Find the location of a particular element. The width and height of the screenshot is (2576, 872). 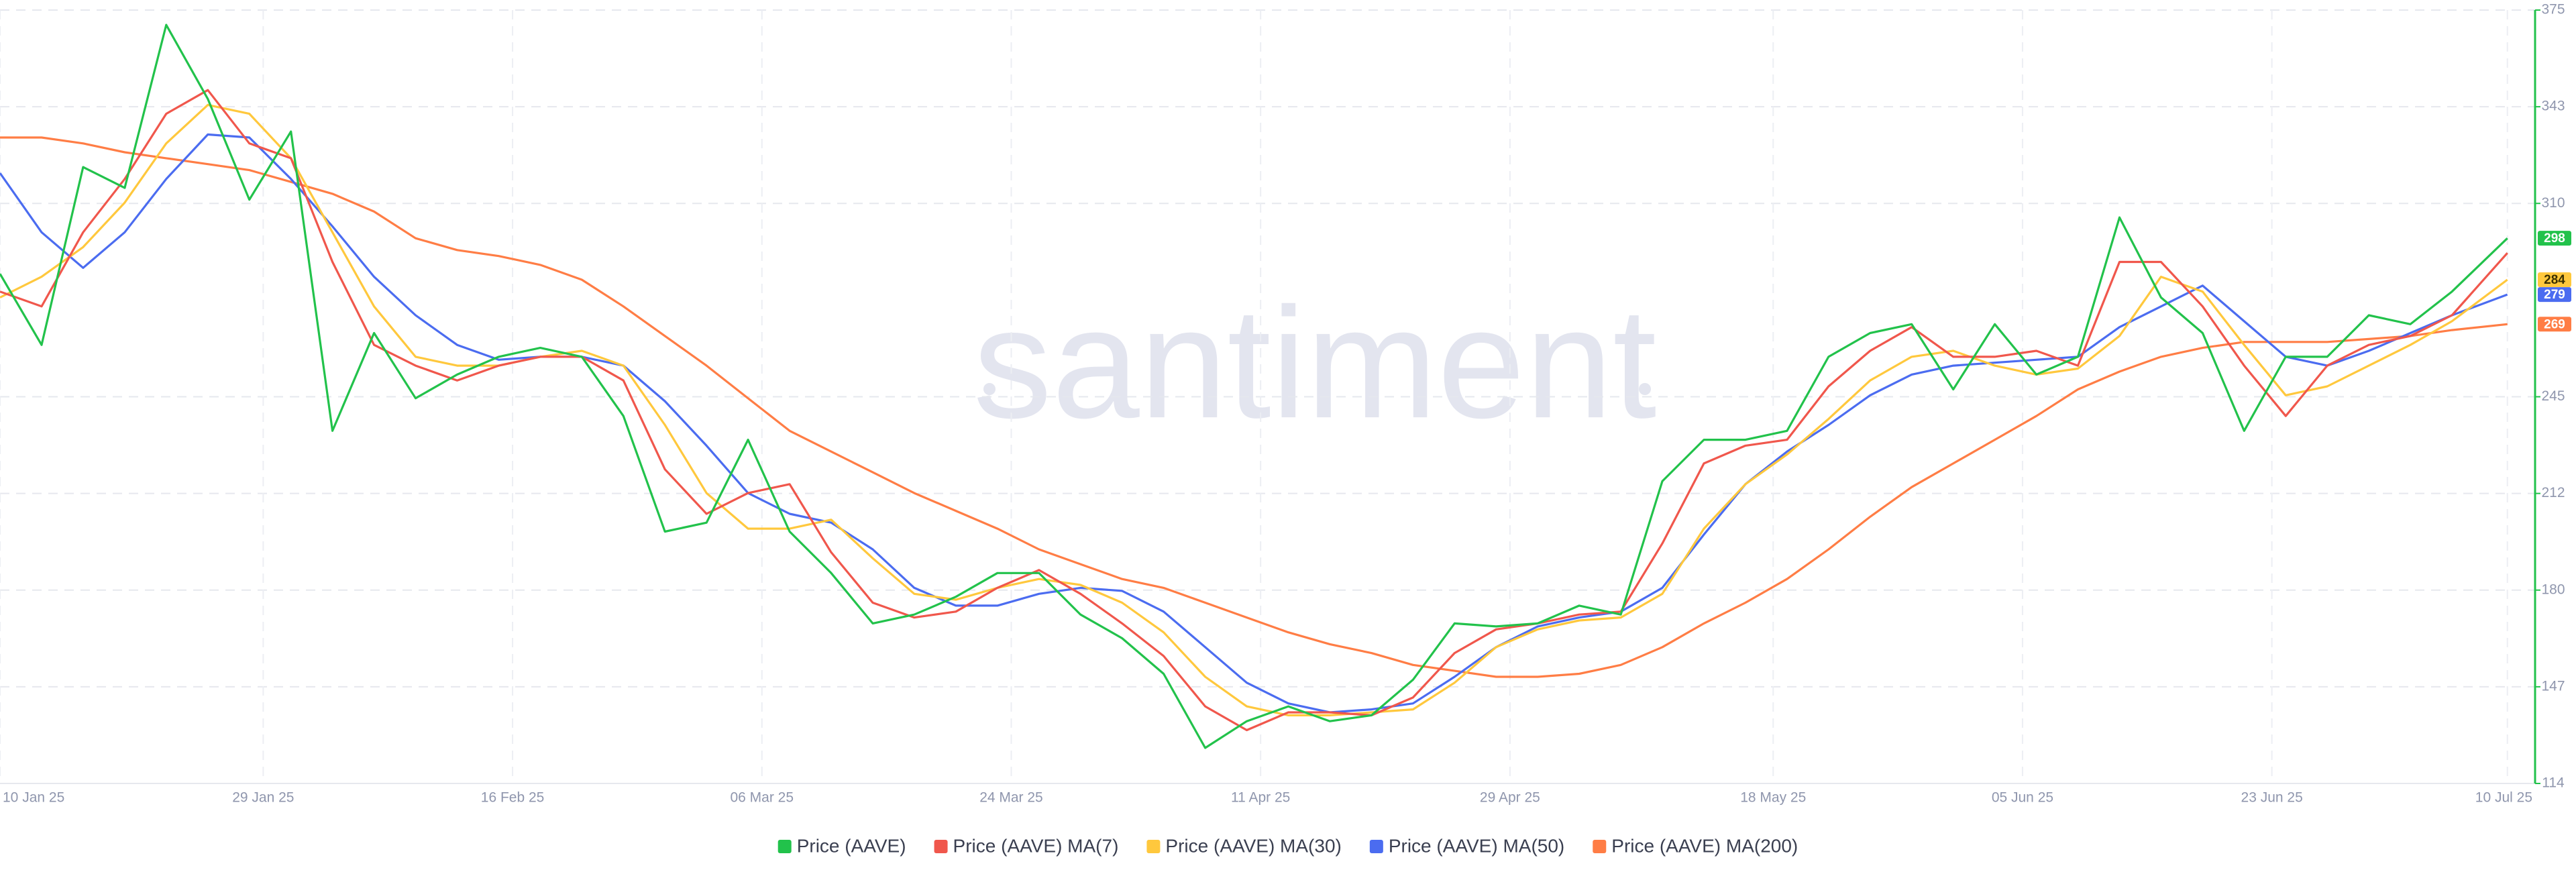

legend-item: Price (AAVE) MA(7) is located at coordinates (1026, 846).